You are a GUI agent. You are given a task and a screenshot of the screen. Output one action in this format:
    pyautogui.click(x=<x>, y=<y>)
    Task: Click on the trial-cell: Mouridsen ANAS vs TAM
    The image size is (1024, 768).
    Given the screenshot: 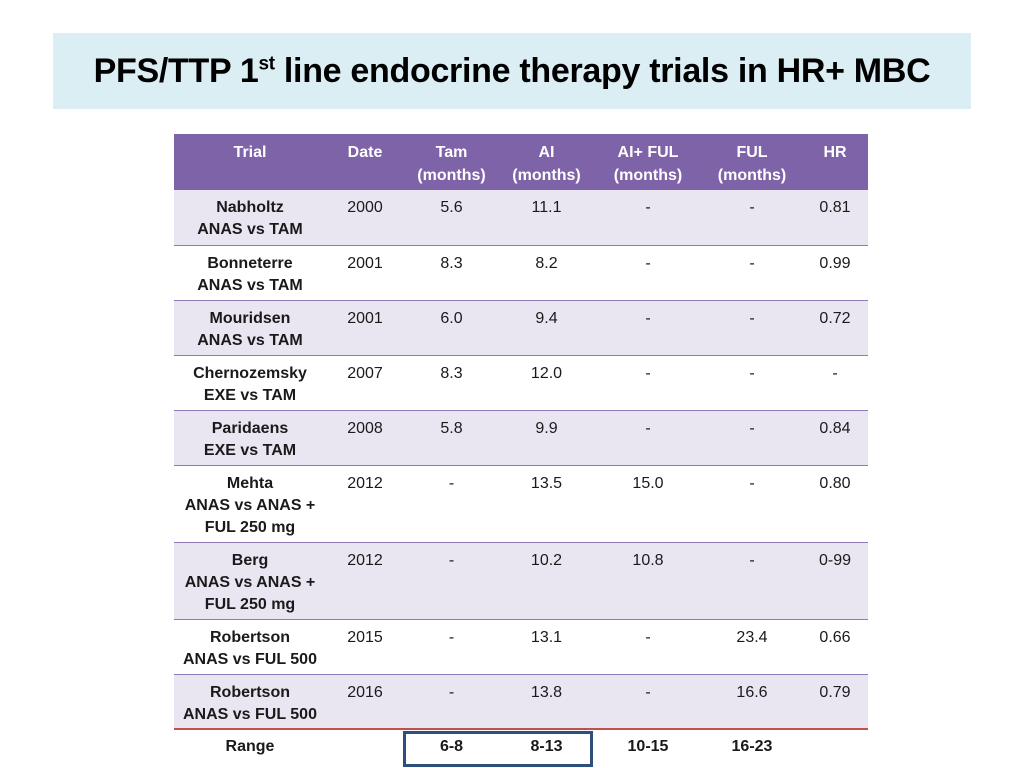 What is the action you would take?
    pyautogui.click(x=250, y=328)
    